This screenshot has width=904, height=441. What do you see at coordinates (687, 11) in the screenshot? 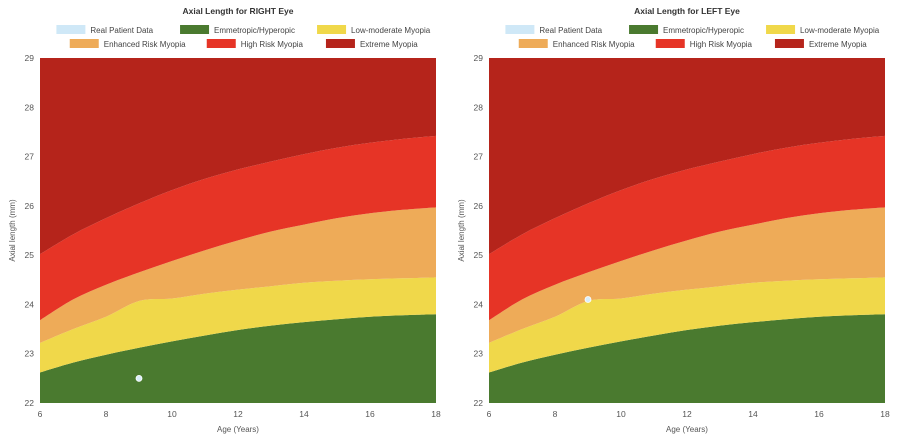
I see `chart-title: Axial Length for LEFT Eye` at bounding box center [687, 11].